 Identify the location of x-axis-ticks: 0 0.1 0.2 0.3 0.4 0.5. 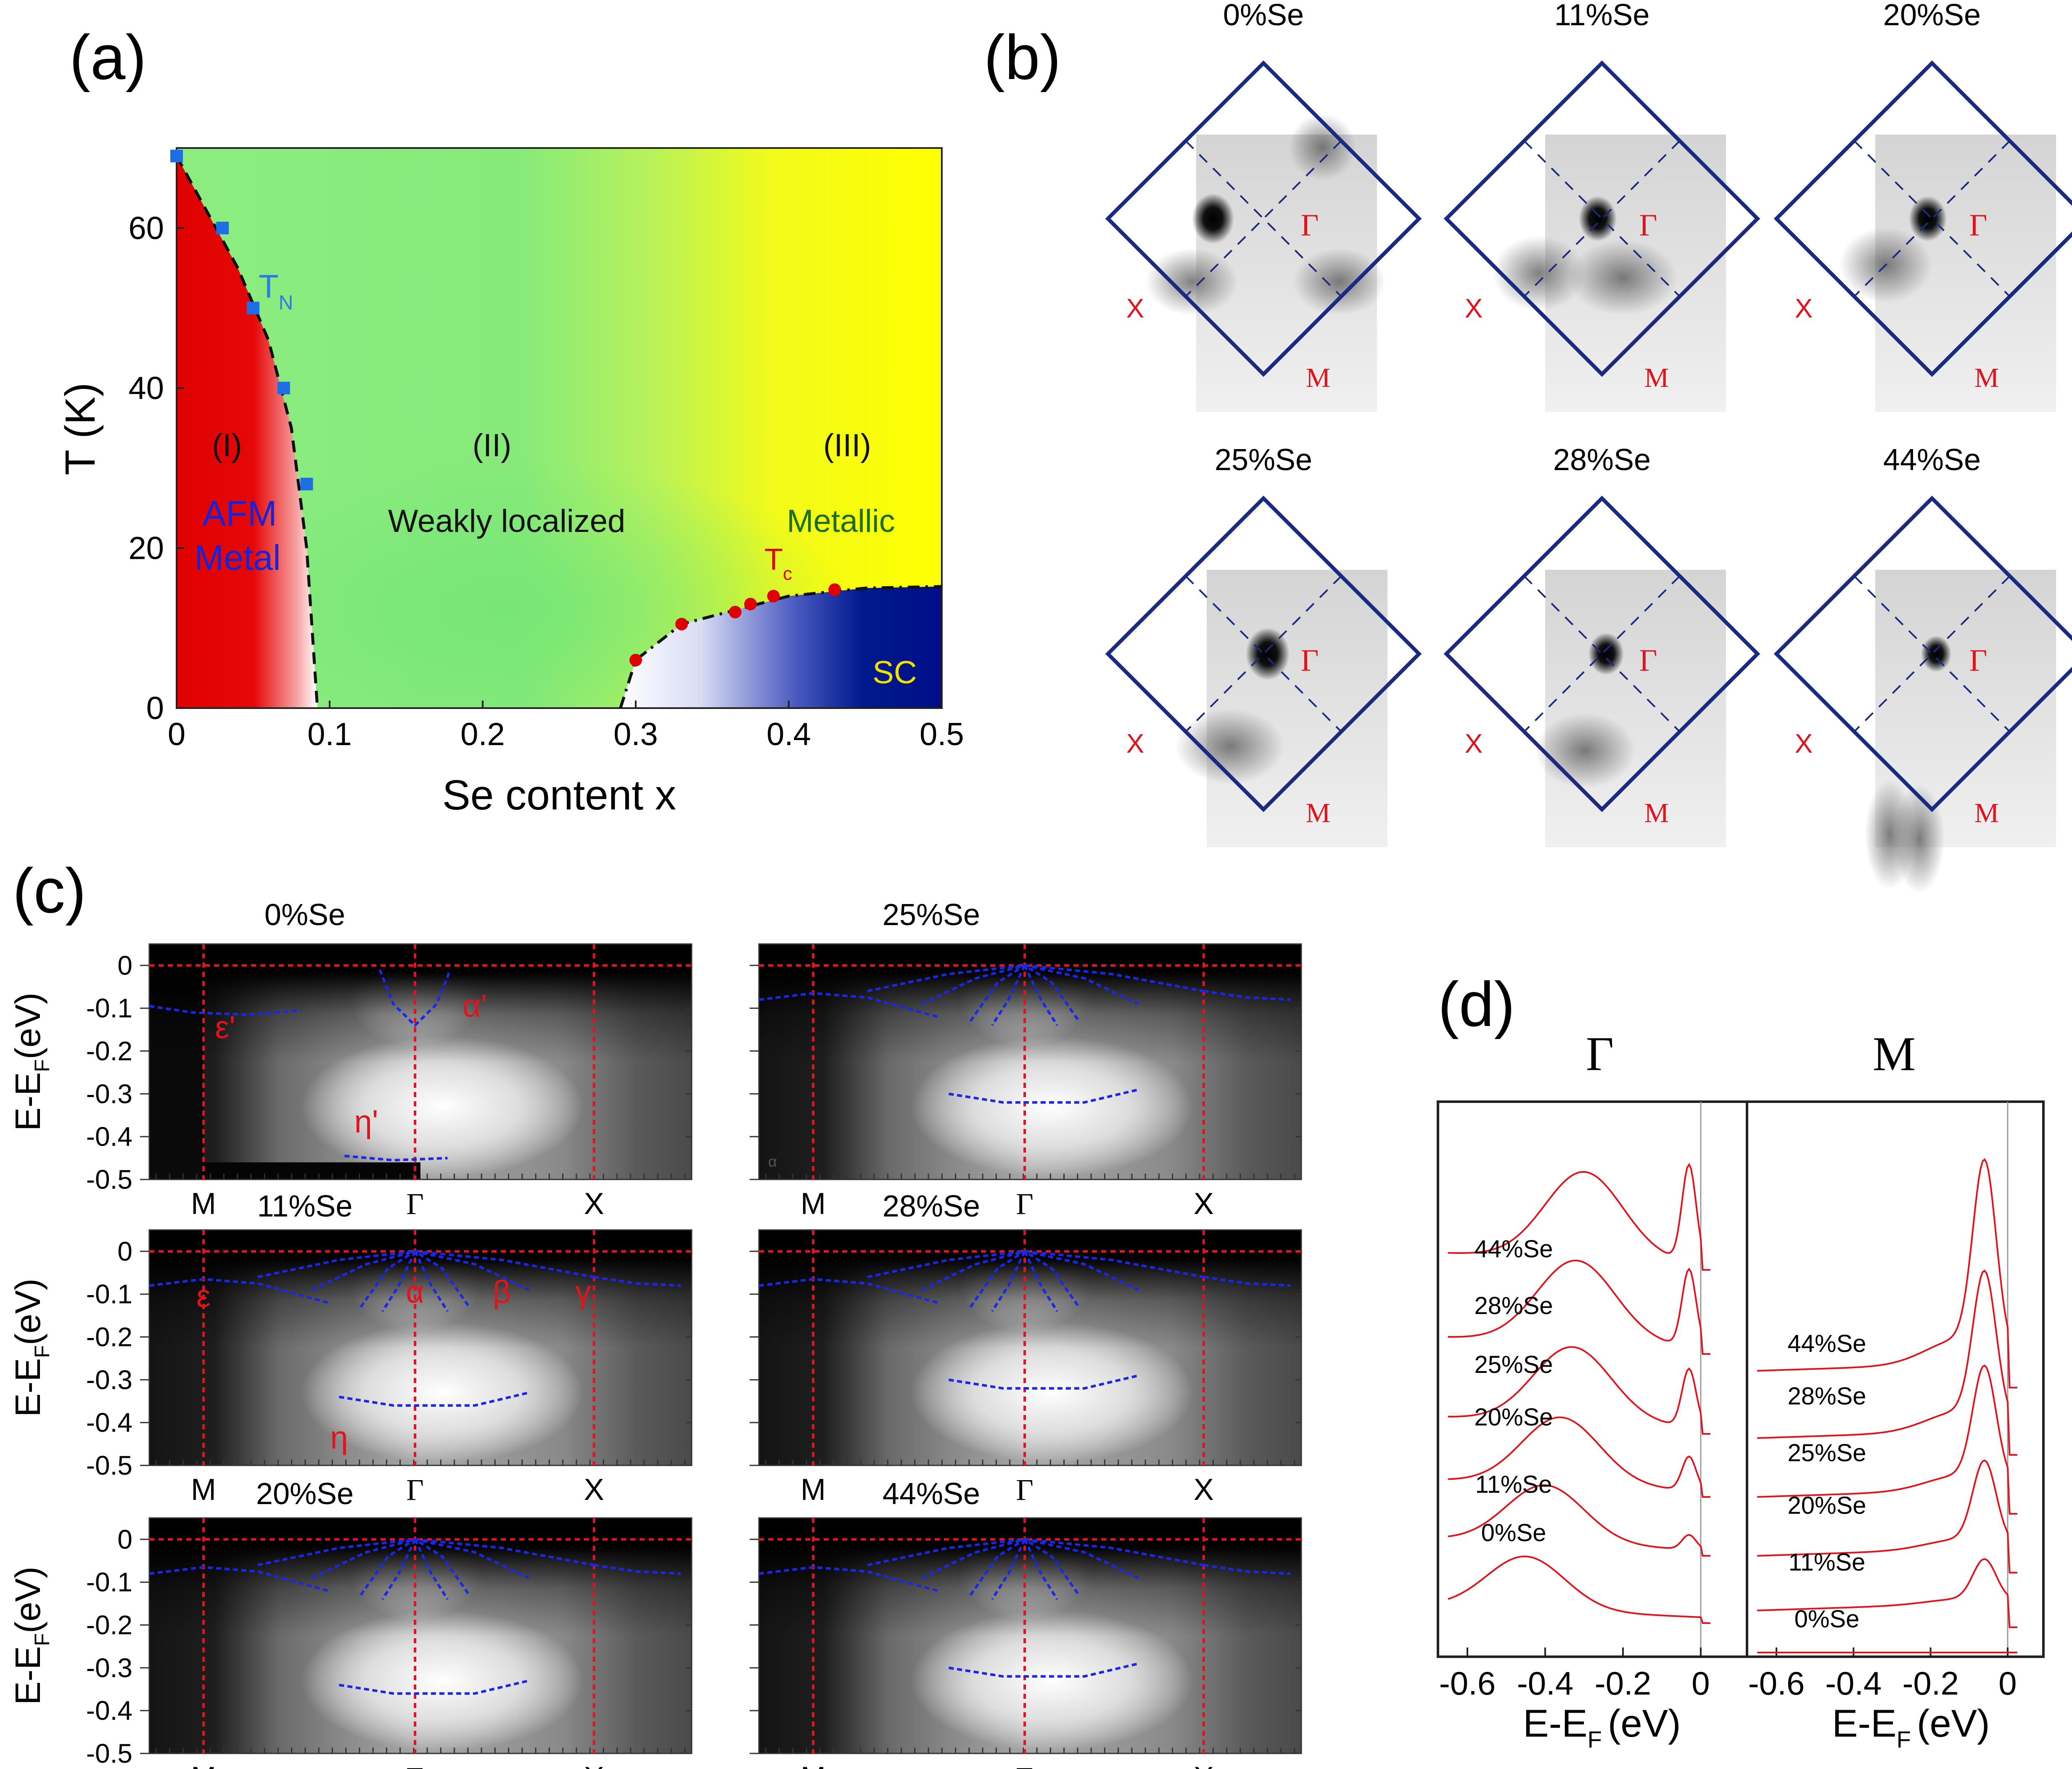
(566, 726).